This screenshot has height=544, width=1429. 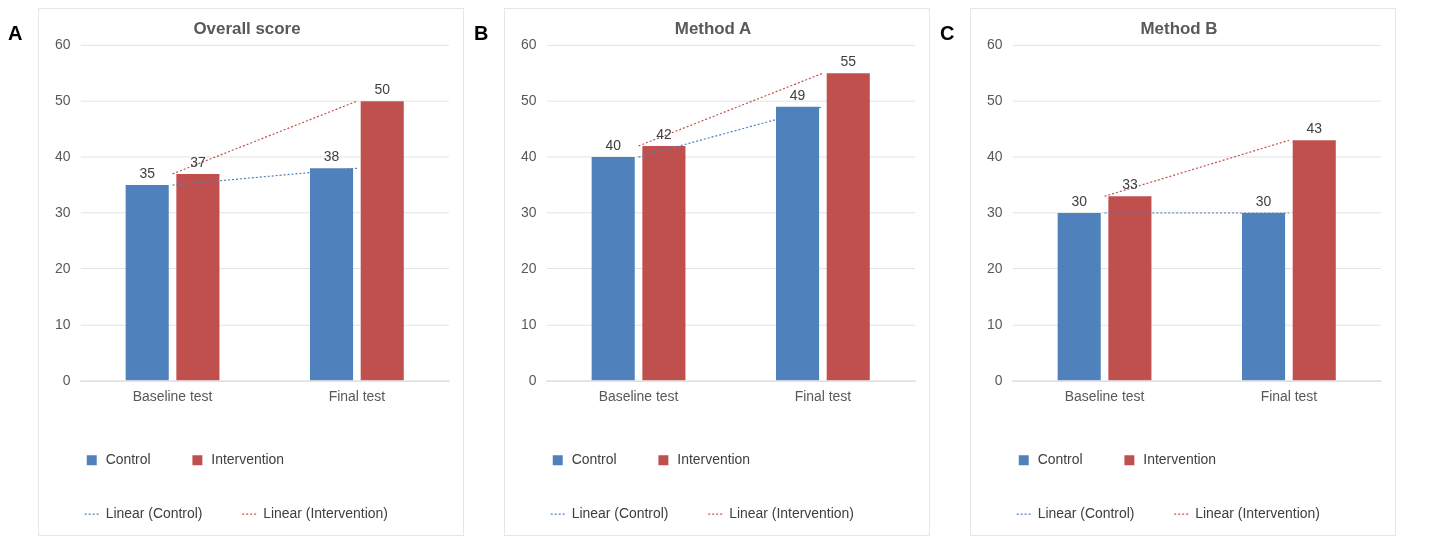 What do you see at coordinates (947, 33) in the screenshot?
I see `text: C` at bounding box center [947, 33].